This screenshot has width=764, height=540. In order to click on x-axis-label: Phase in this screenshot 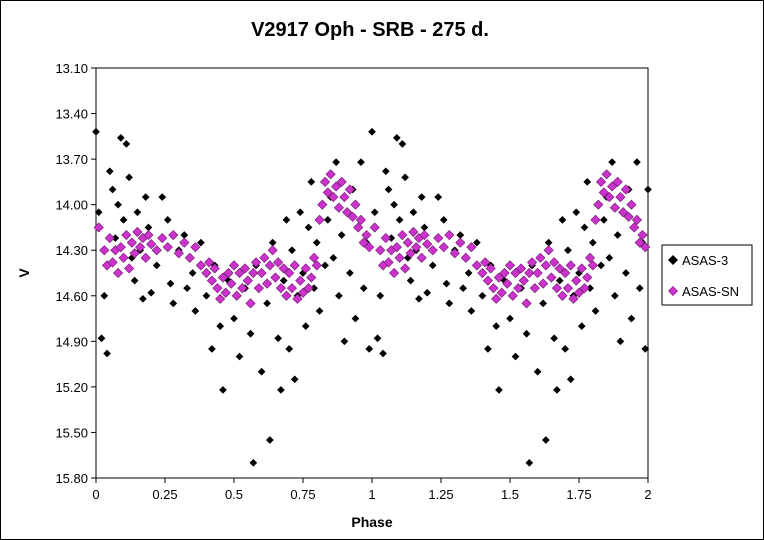, I will do `click(371, 522)`.